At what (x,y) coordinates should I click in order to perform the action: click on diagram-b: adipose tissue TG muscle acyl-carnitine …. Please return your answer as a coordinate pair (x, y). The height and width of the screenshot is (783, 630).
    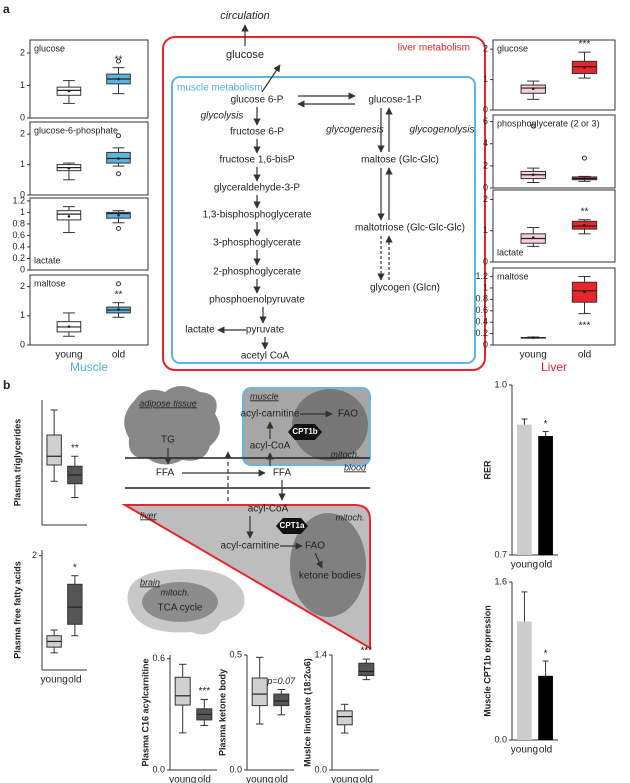
    Looking at the image, I should click on (246, 518).